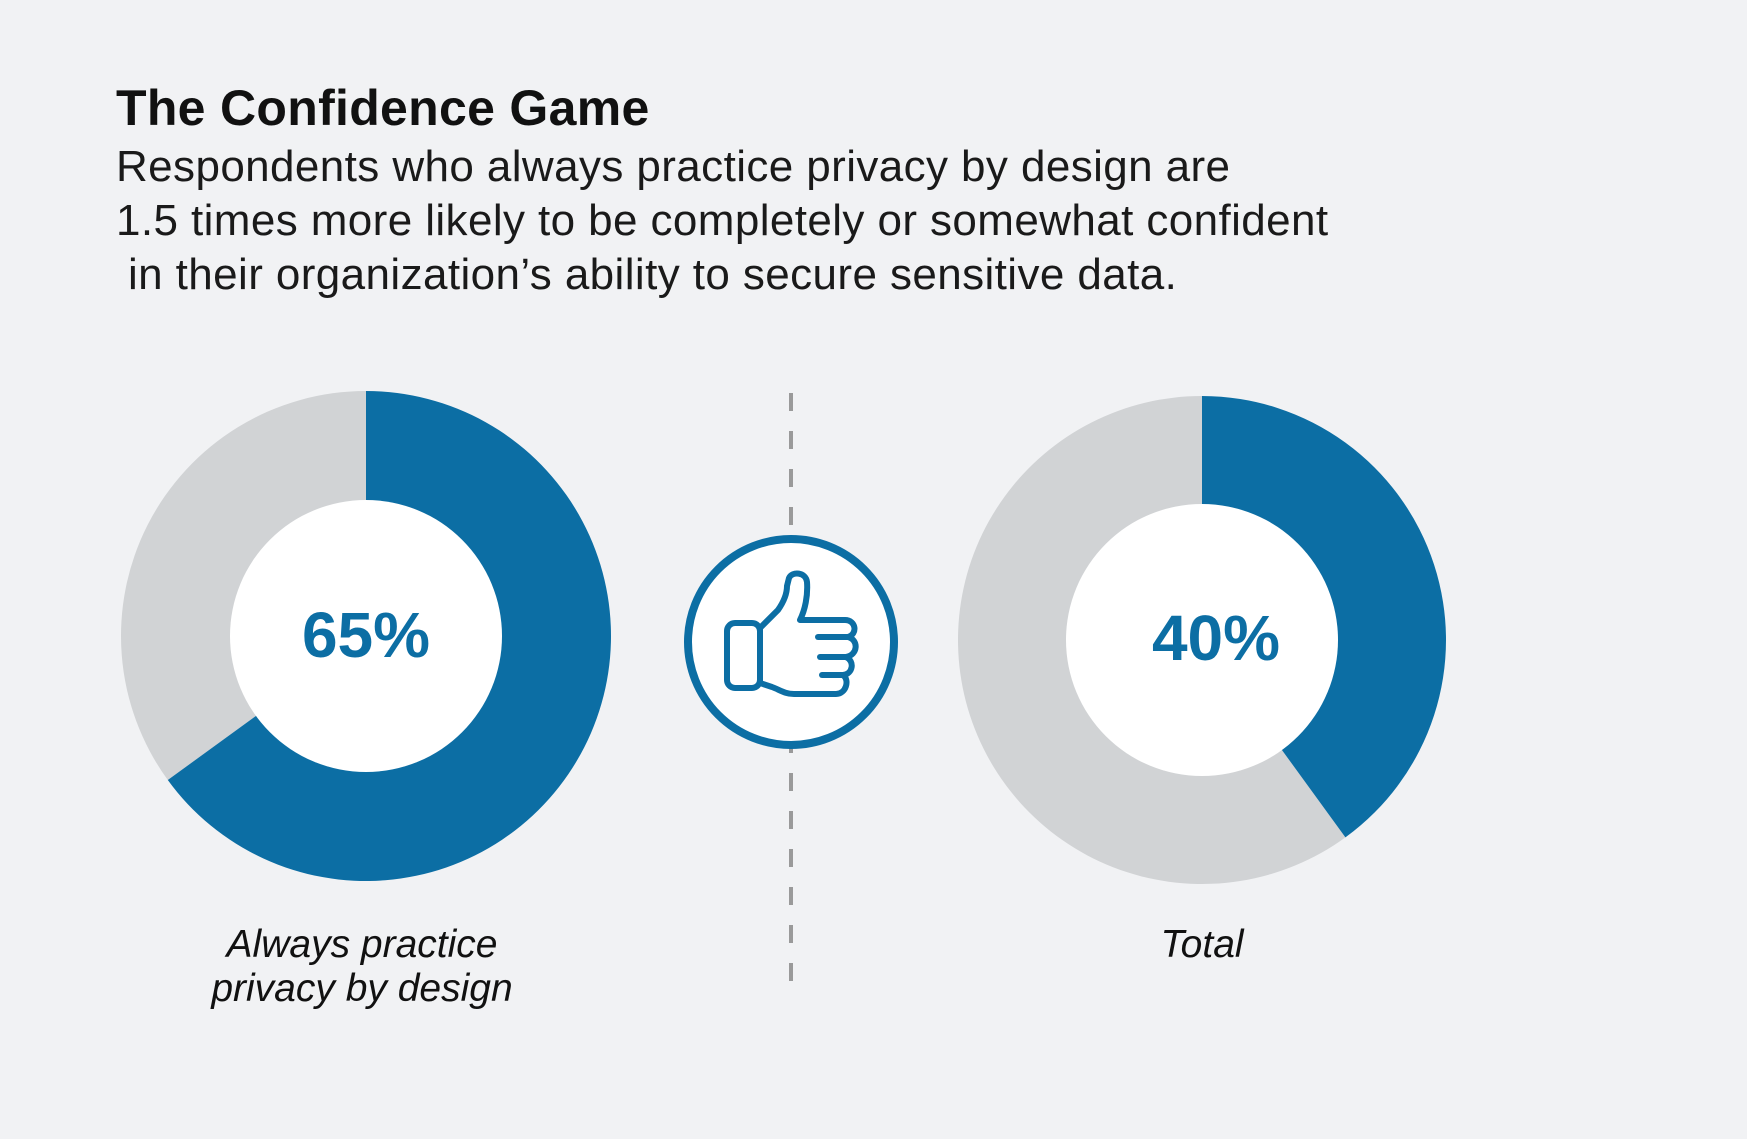 Image resolution: width=1747 pixels, height=1139 pixels. What do you see at coordinates (791, 633) in the screenshot?
I see `thumbs-up-icon` at bounding box center [791, 633].